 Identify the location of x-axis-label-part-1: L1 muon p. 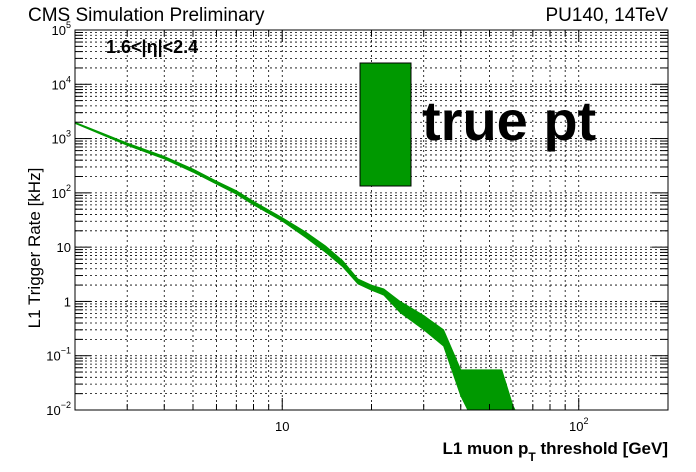
(485, 448).